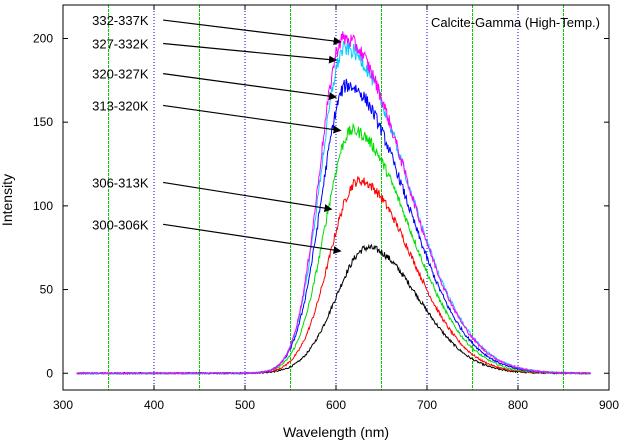 This screenshot has height=440, width=619. I want to click on x-tick-label: 900, so click(609, 405).